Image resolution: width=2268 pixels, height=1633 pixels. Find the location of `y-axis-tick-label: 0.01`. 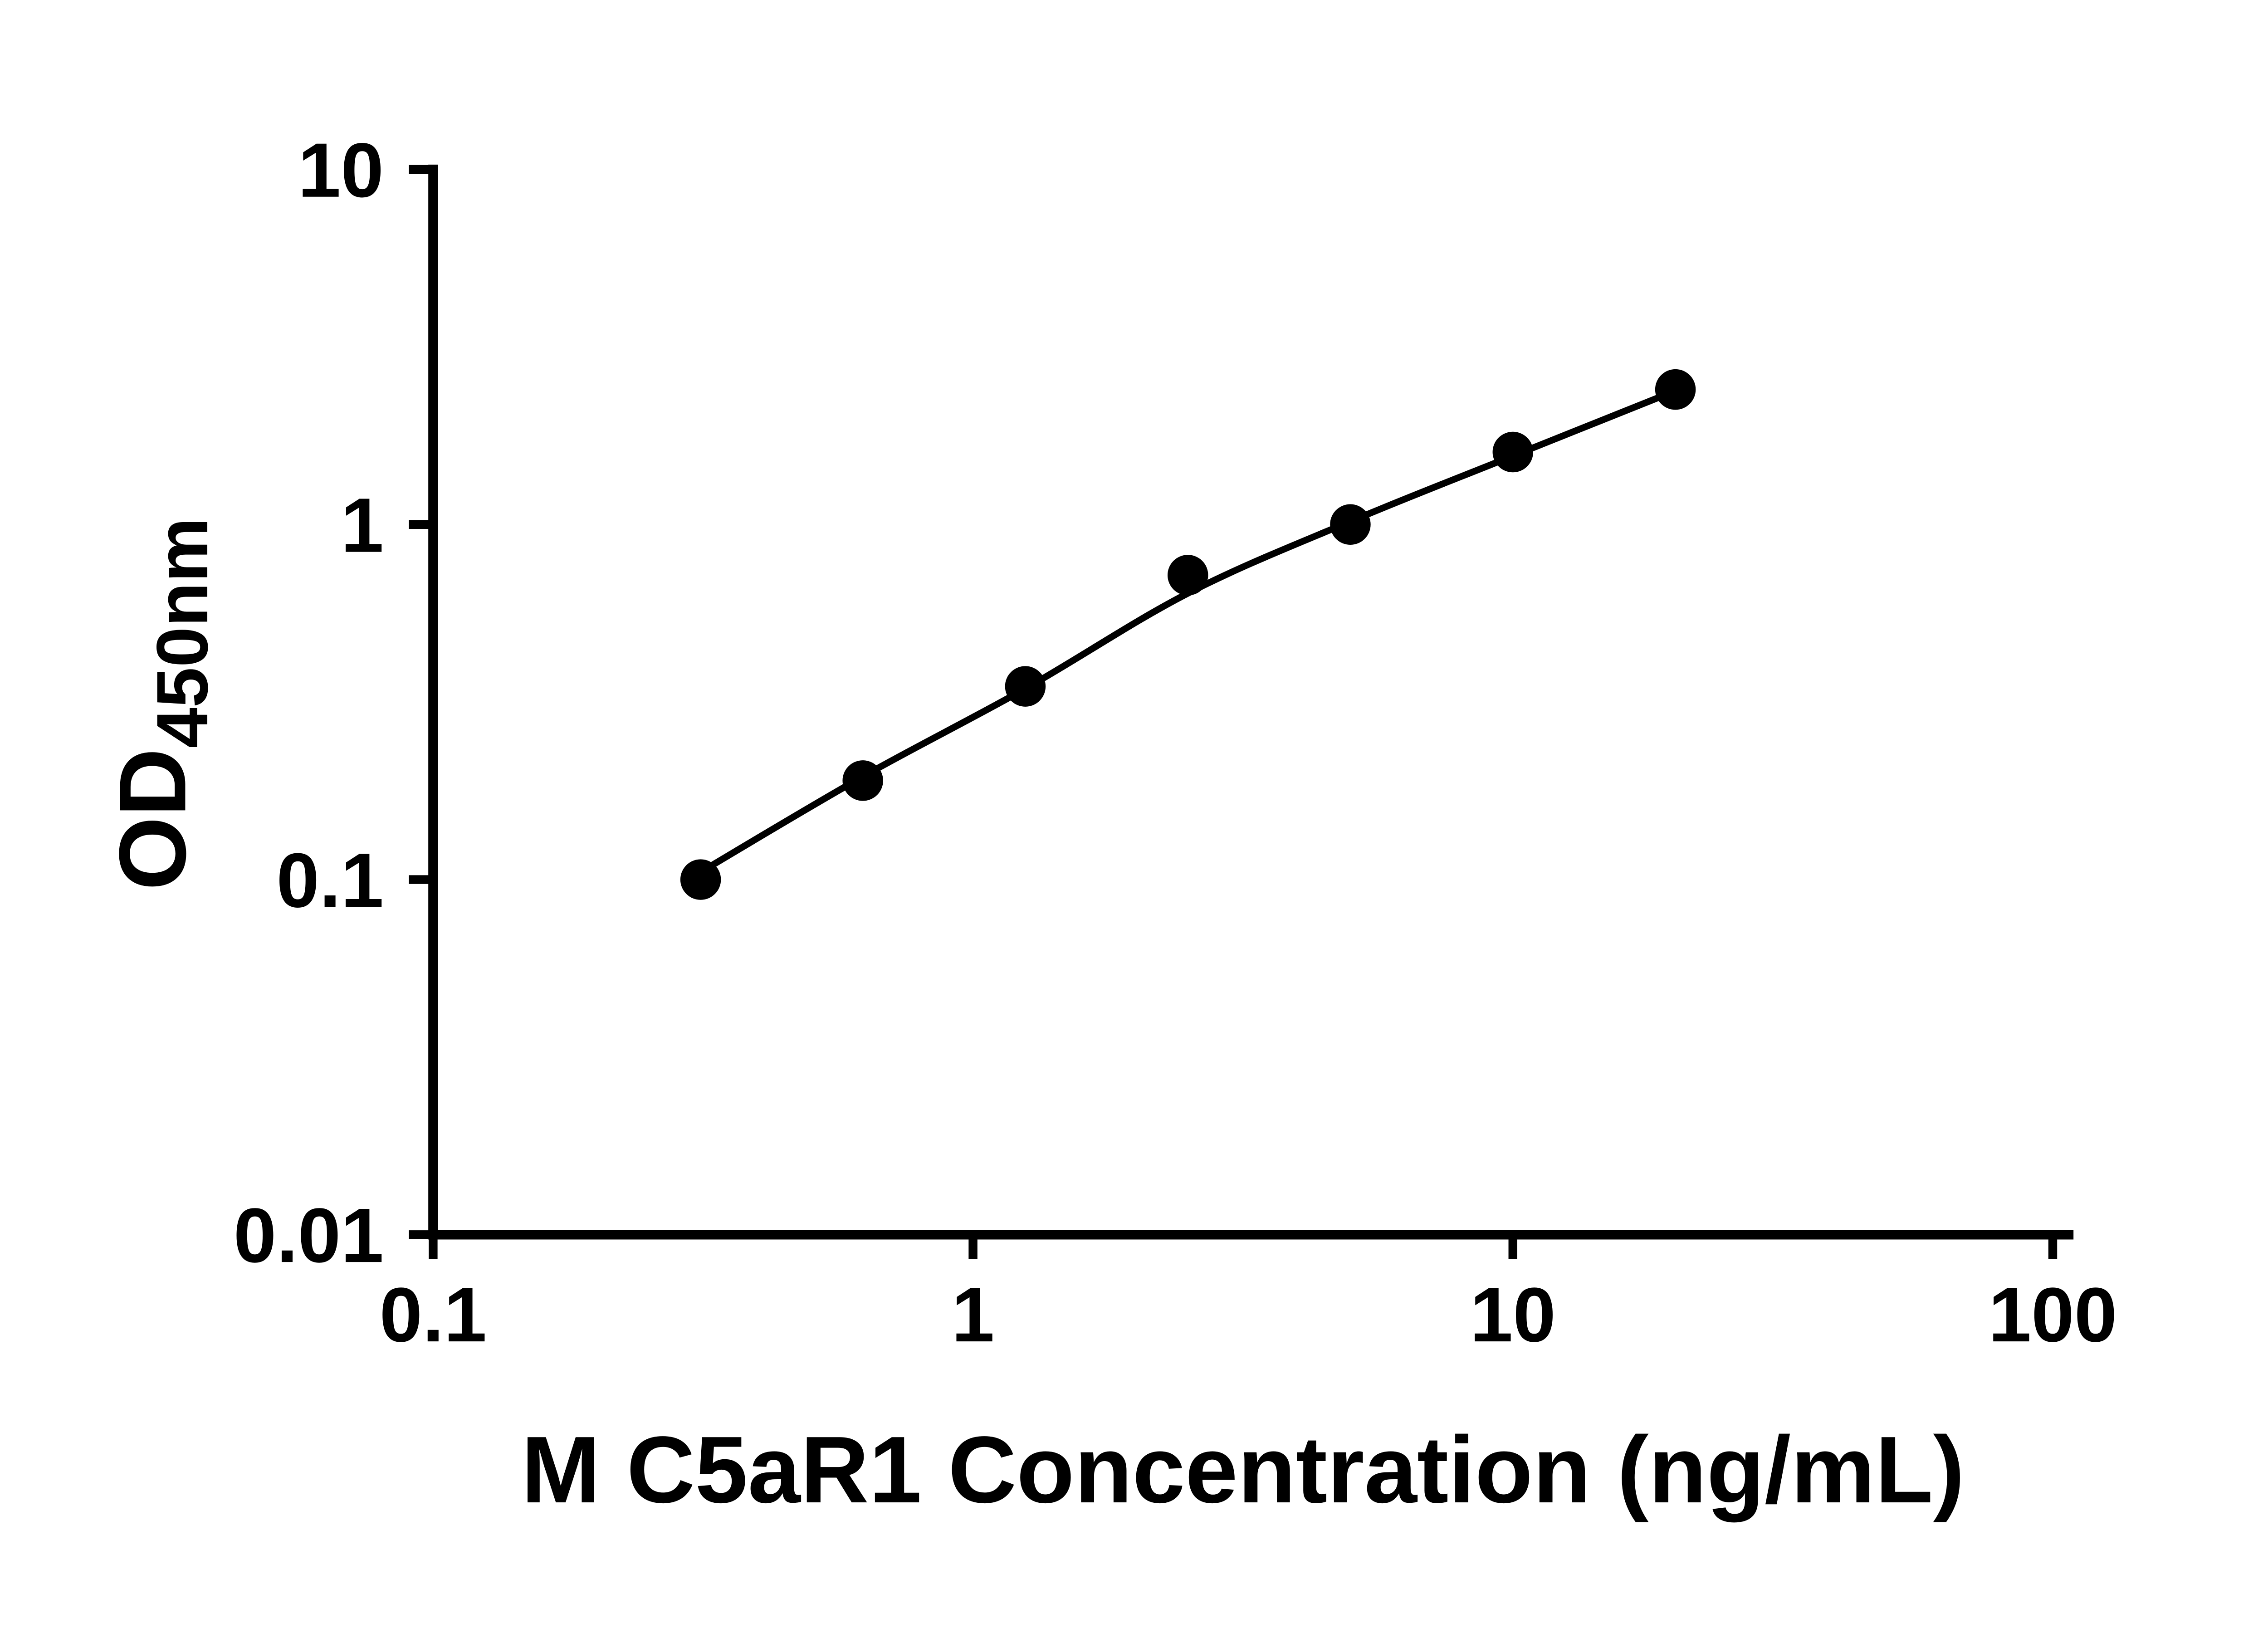

y-axis-tick-label: 0.01 is located at coordinates (309, 1236).